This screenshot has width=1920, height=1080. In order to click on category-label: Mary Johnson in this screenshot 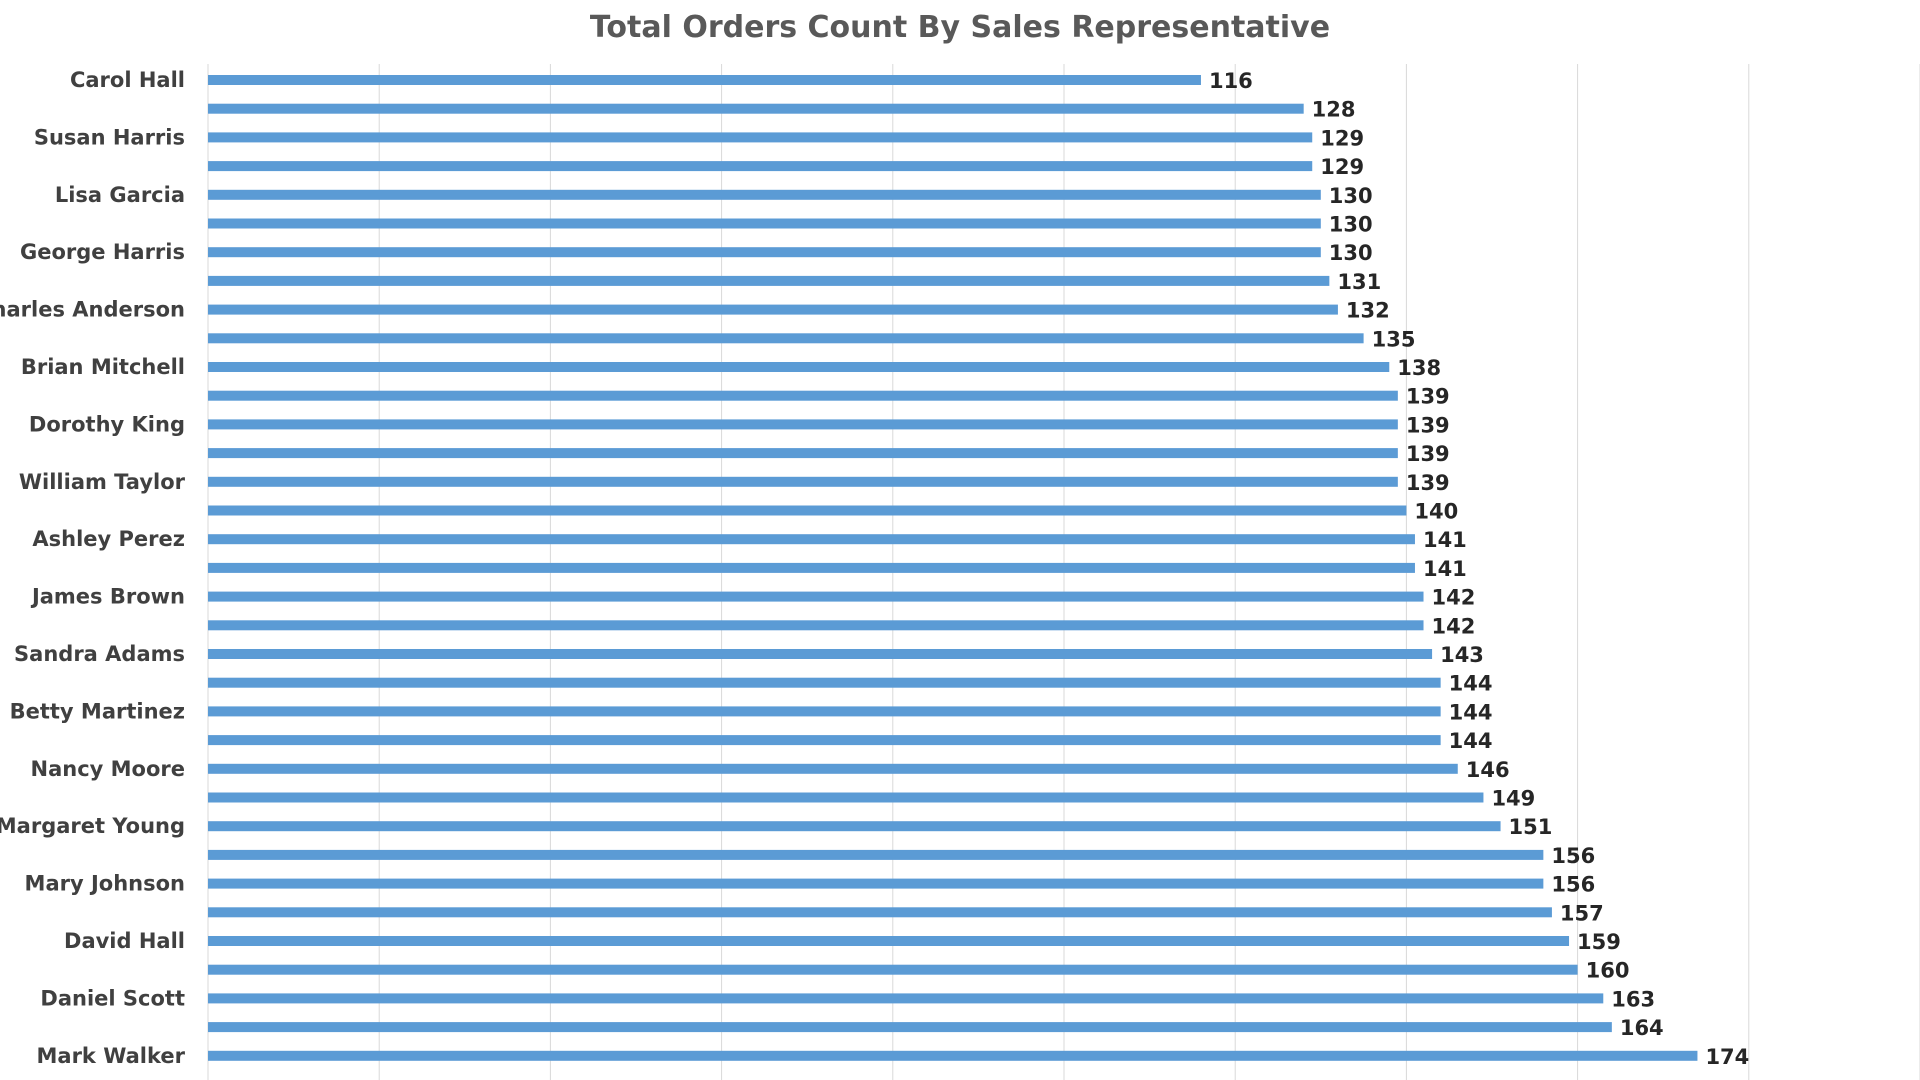, I will do `click(105, 884)`.